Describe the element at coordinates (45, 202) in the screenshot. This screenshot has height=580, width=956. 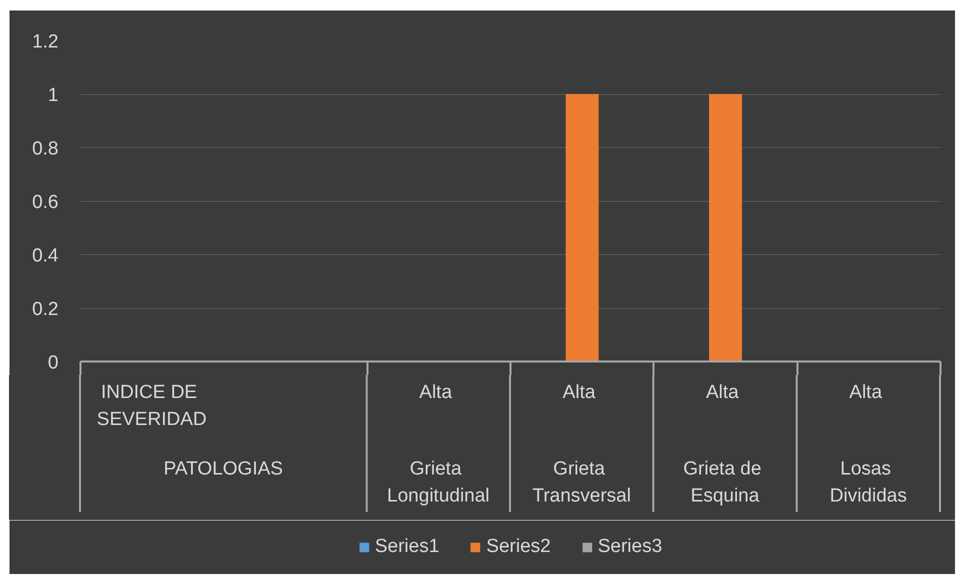
I see `y-tick-label: 0.6` at that location.